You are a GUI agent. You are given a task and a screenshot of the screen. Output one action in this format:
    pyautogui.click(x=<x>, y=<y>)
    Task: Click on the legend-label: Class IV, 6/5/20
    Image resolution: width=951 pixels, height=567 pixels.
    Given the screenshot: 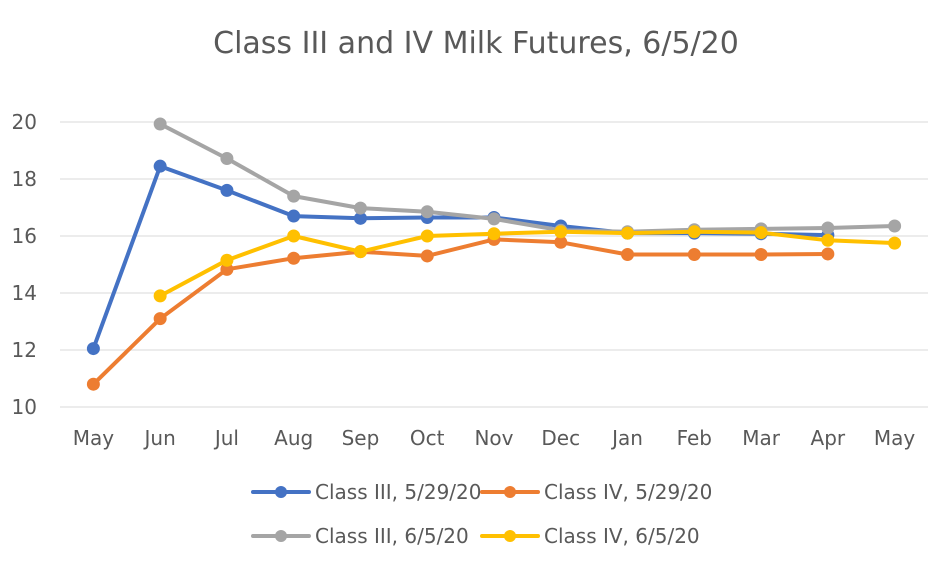 What is the action you would take?
    pyautogui.click(x=622, y=536)
    